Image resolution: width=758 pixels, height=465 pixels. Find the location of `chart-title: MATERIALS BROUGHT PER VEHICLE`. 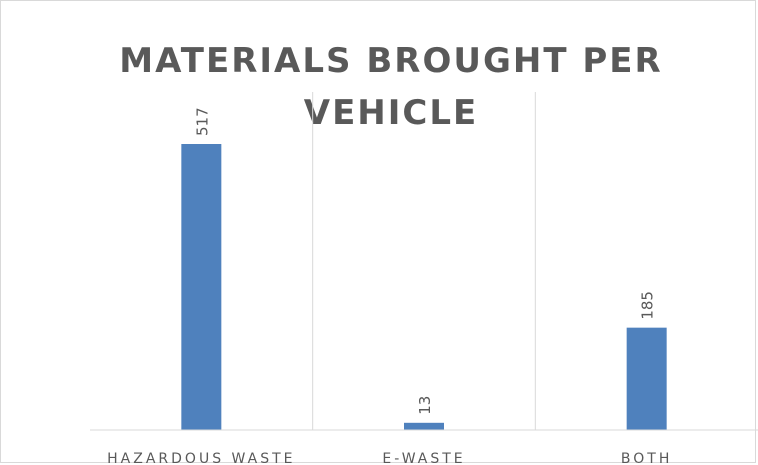

chart-title: MATERIALS BROUGHT PER VEHICLE is located at coordinates (391, 87).